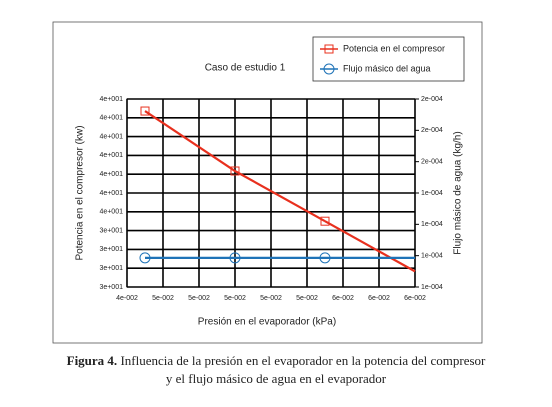  I want to click on legend-label: Flujo másico del agua, so click(387, 68).